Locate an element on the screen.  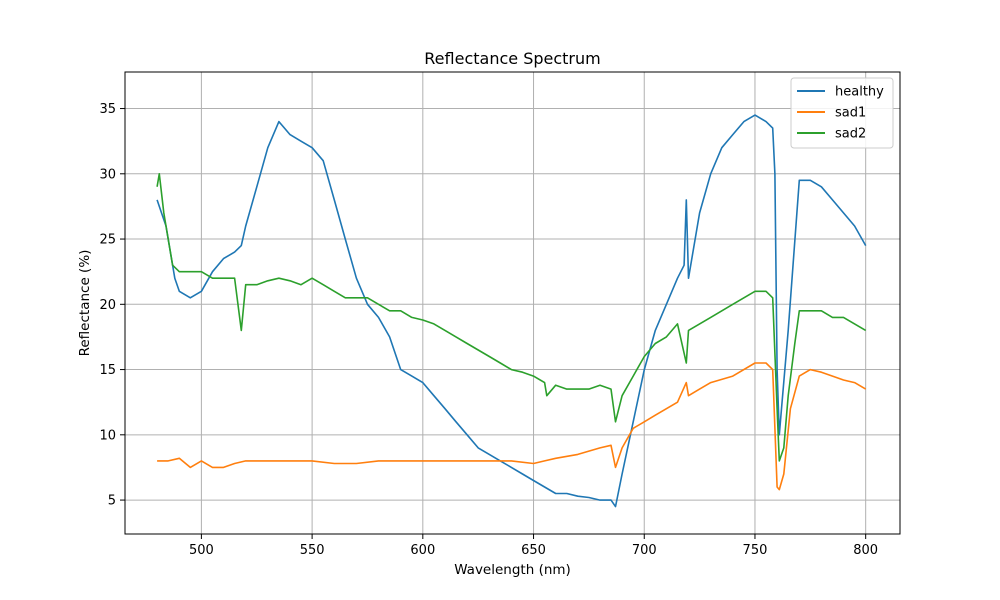
legend-label-sad2: sad2 is located at coordinates (850, 134).